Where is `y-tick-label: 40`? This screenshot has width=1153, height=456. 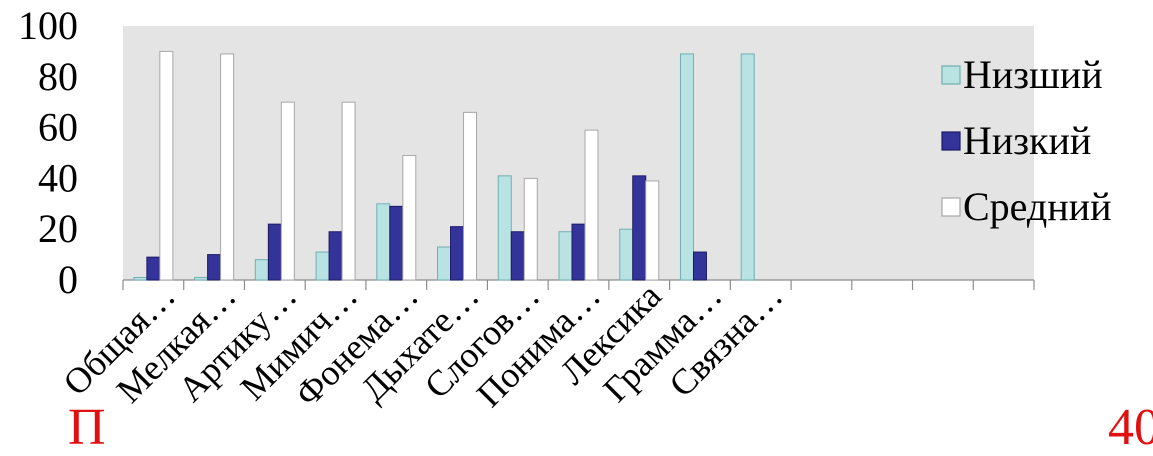
y-tick-label: 40 is located at coordinates (58, 177).